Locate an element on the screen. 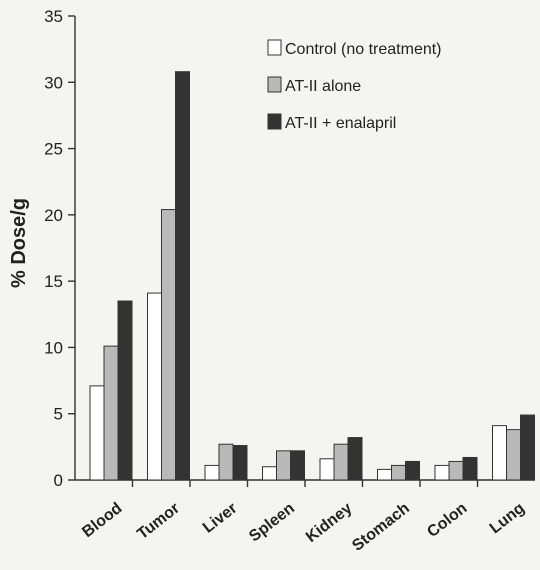  y-axis-ticks: 0 5 10 15 20 25 30 35 is located at coordinates (59, 248).